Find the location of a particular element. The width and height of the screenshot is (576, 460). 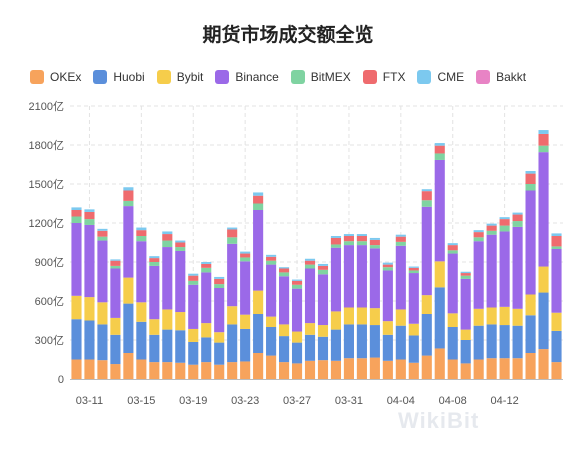

legend-item-bybit: Bybit is located at coordinates (179, 77).